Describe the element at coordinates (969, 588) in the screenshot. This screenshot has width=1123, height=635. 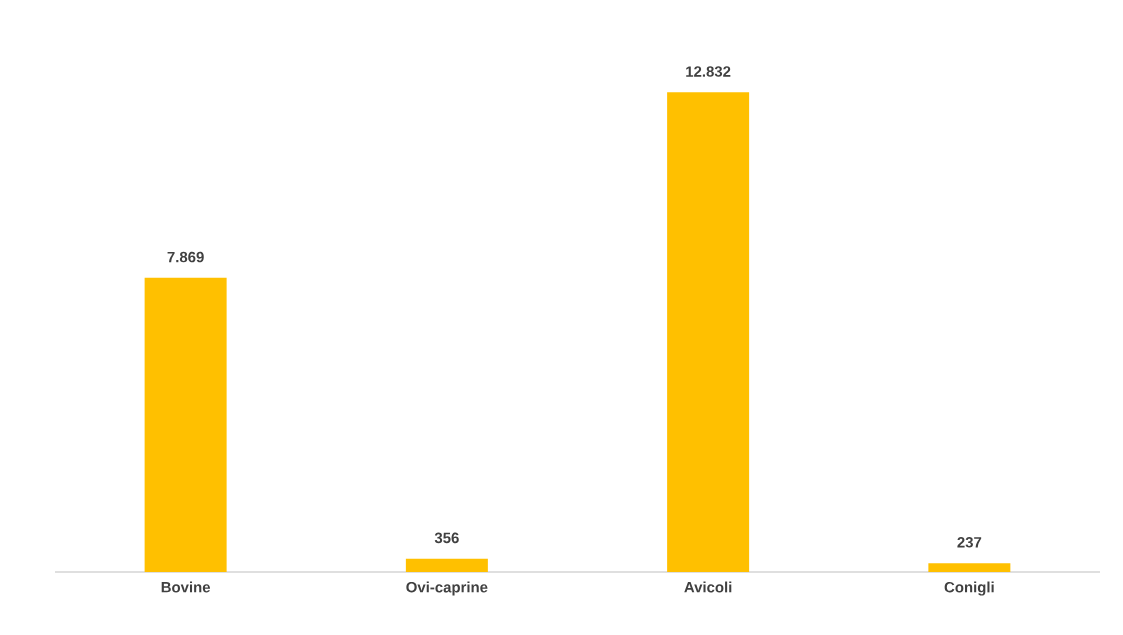
I see `x-tick-label: Conigli` at that location.